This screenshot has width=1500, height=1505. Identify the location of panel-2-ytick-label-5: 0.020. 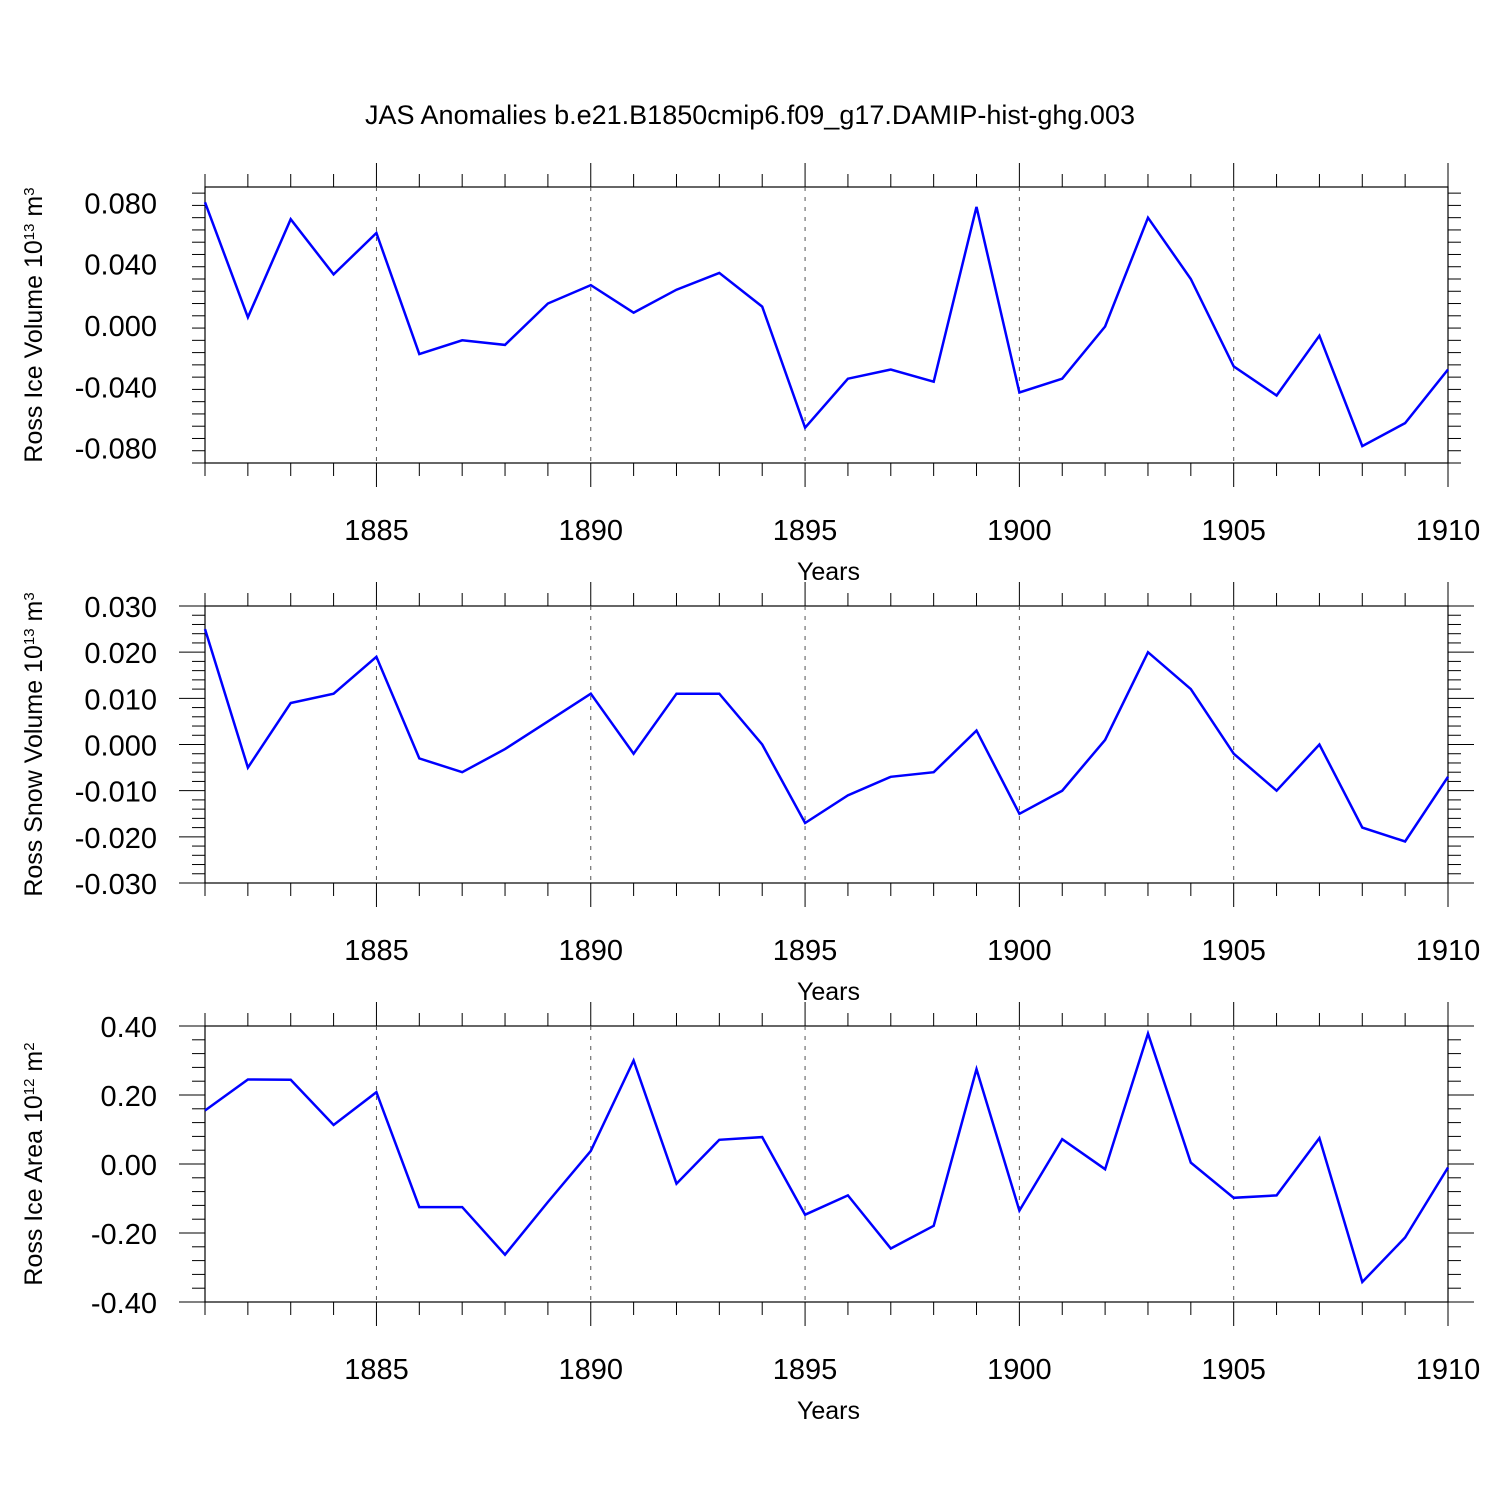
(120, 654).